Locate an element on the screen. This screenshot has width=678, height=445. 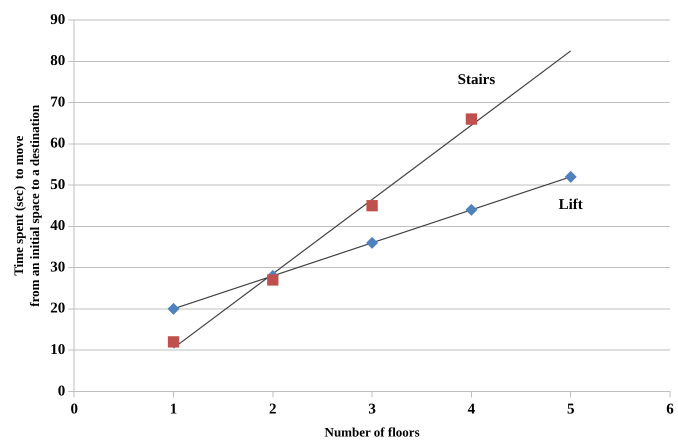
y-tick-label: 90 is located at coordinates (58, 20).